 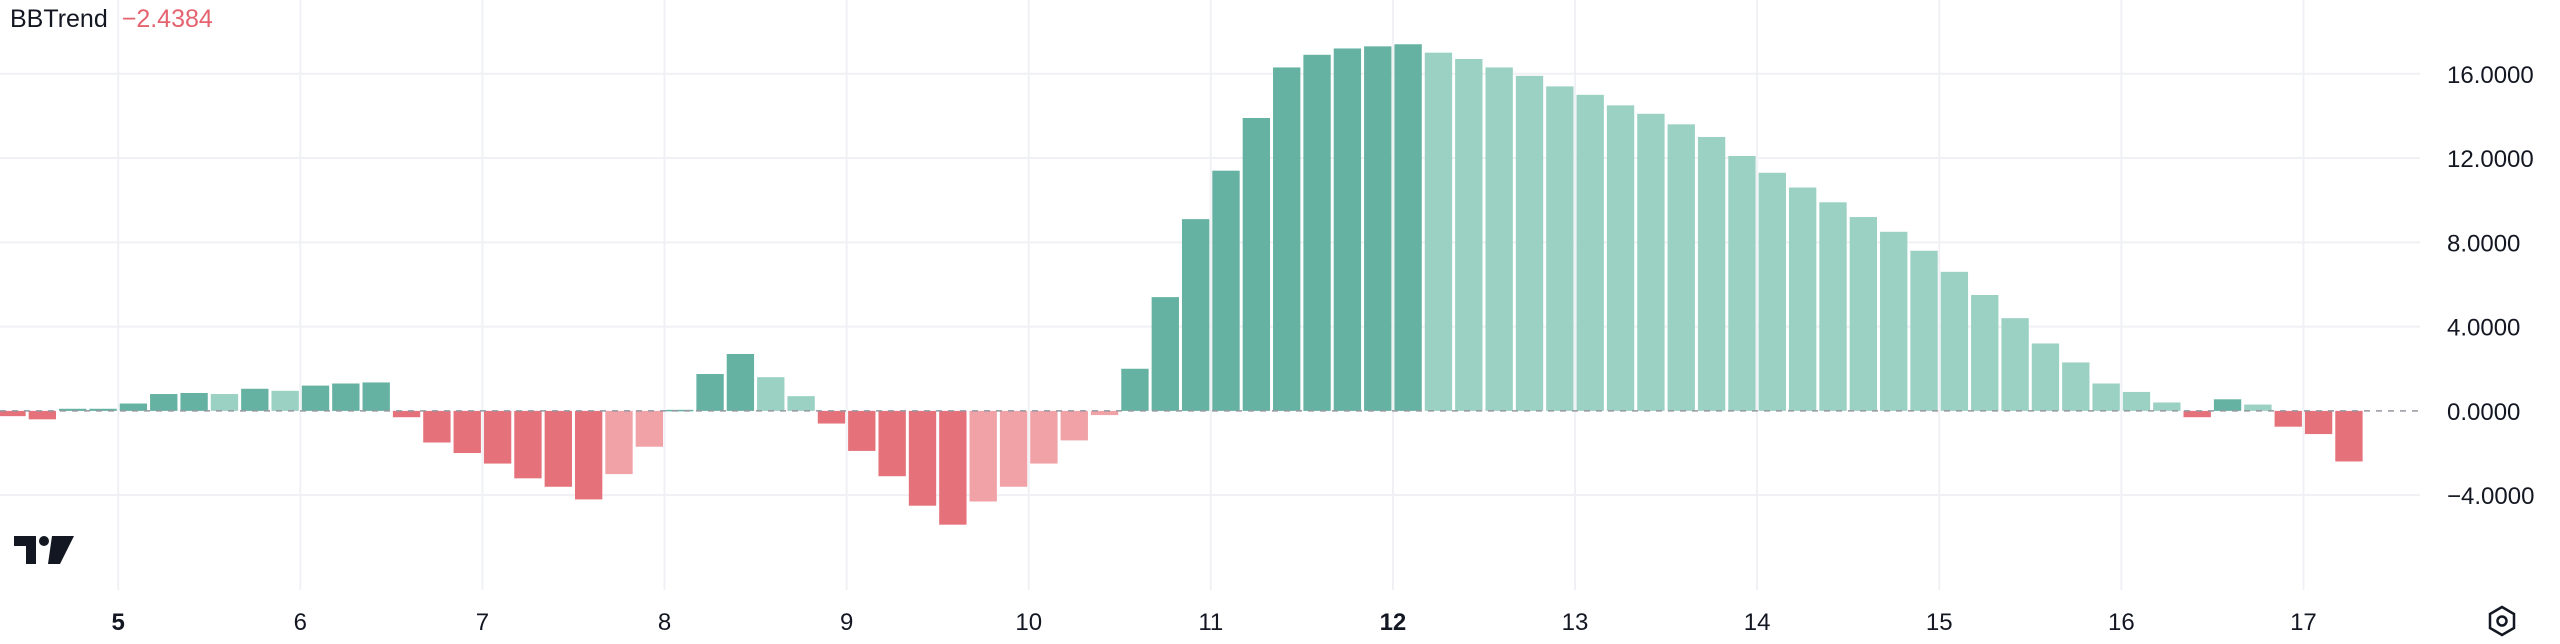 What do you see at coordinates (167, 19) in the screenshot?
I see `indicator-current-value: −2.4384` at bounding box center [167, 19].